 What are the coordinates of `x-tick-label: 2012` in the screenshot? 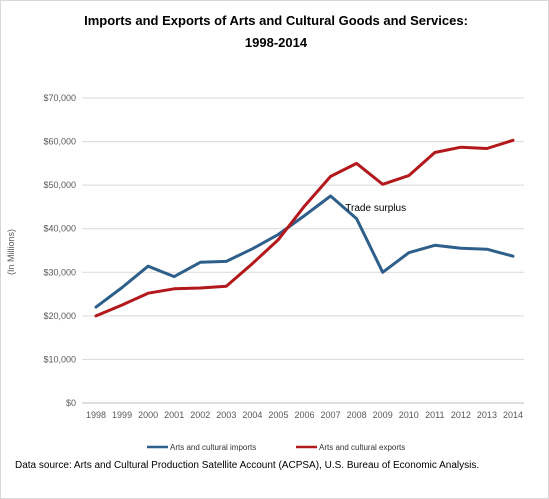 It's located at (461, 415).